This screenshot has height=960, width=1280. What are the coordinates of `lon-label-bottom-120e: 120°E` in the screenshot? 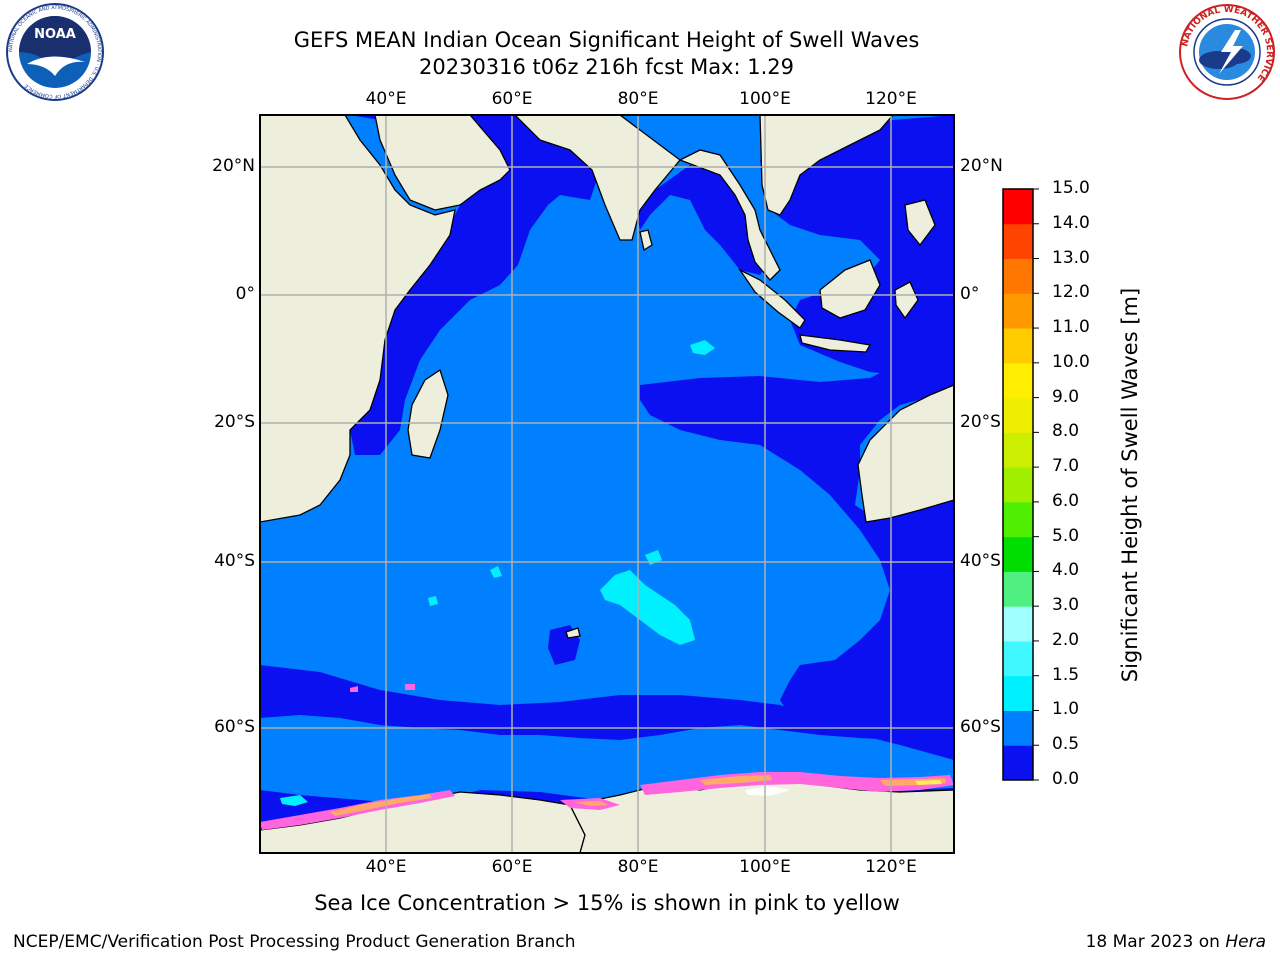 It's located at (891, 867).